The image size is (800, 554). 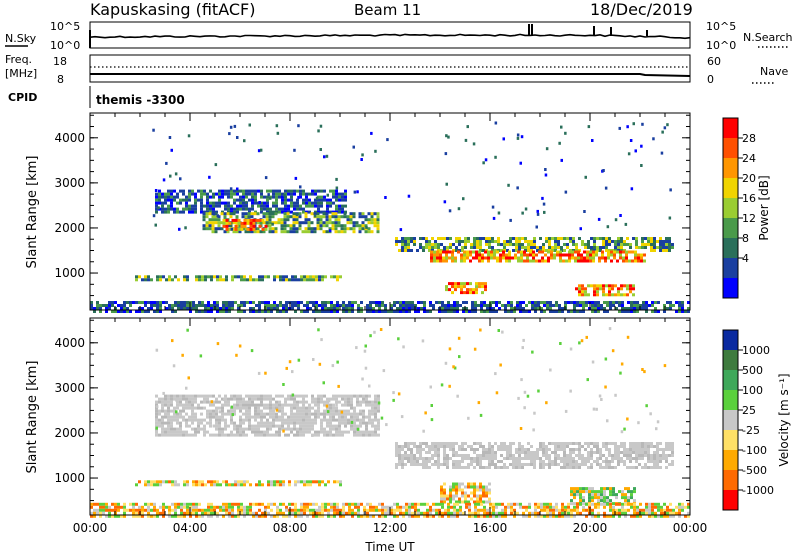 What do you see at coordinates (688, 308) in the screenshot?
I see `echo-cell-0-2005` at bounding box center [688, 308].